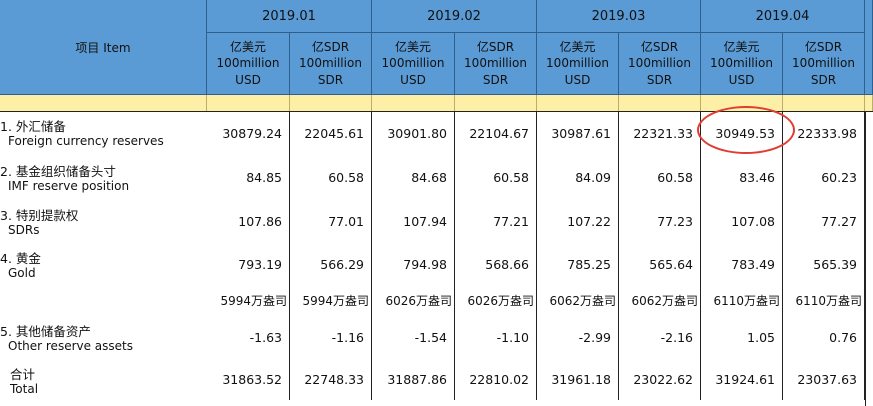  I want to click on row-label: 5. 其他储备资产 Other reserve assets, so click(103, 337).